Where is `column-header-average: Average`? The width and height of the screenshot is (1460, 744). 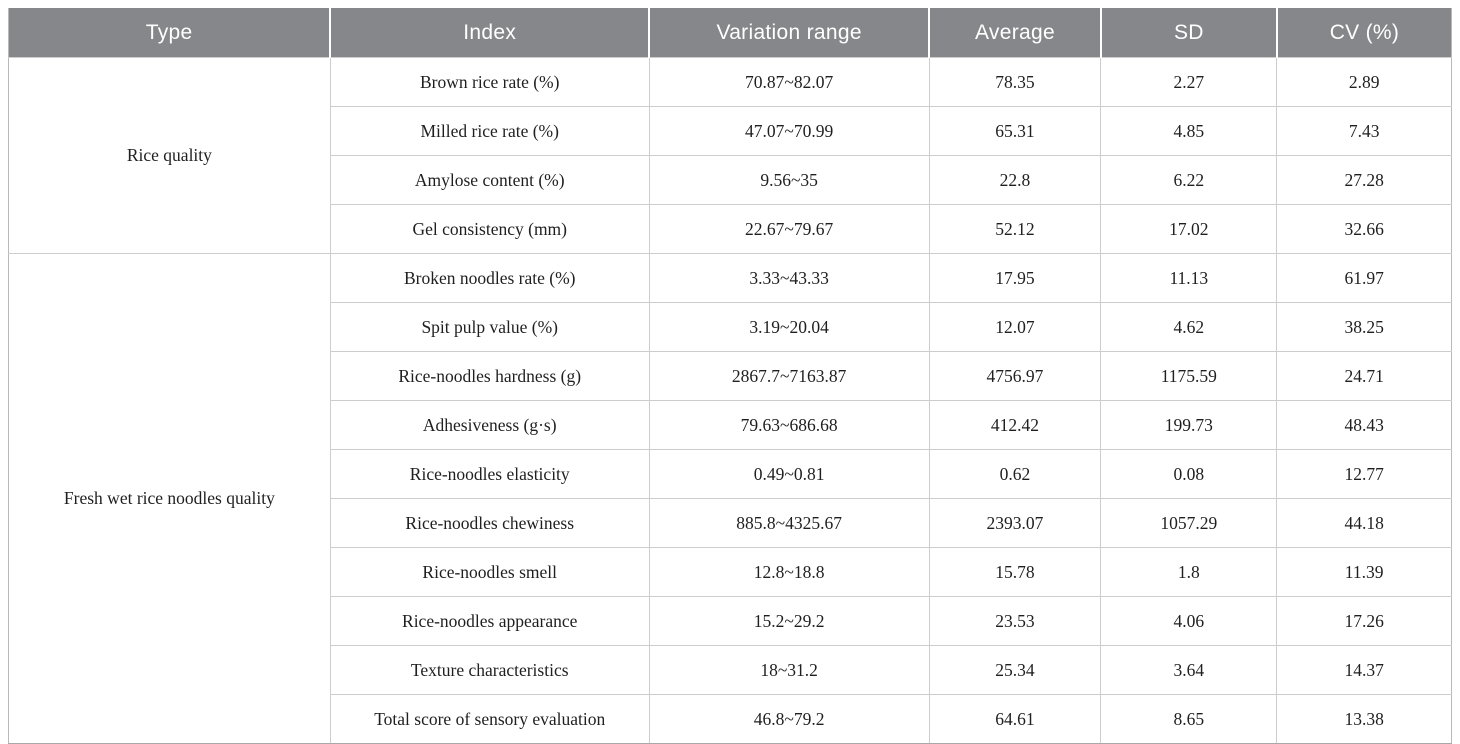 column-header-average: Average is located at coordinates (1014, 33).